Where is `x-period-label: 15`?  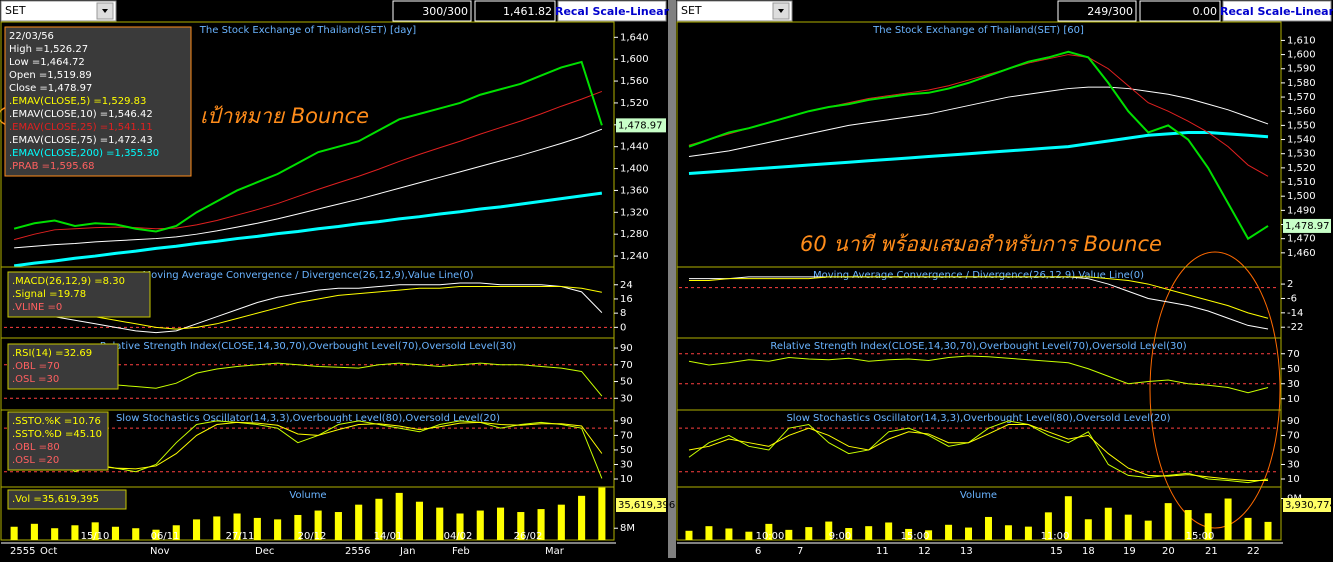 x-period-label: 15 is located at coordinates (1056, 551).